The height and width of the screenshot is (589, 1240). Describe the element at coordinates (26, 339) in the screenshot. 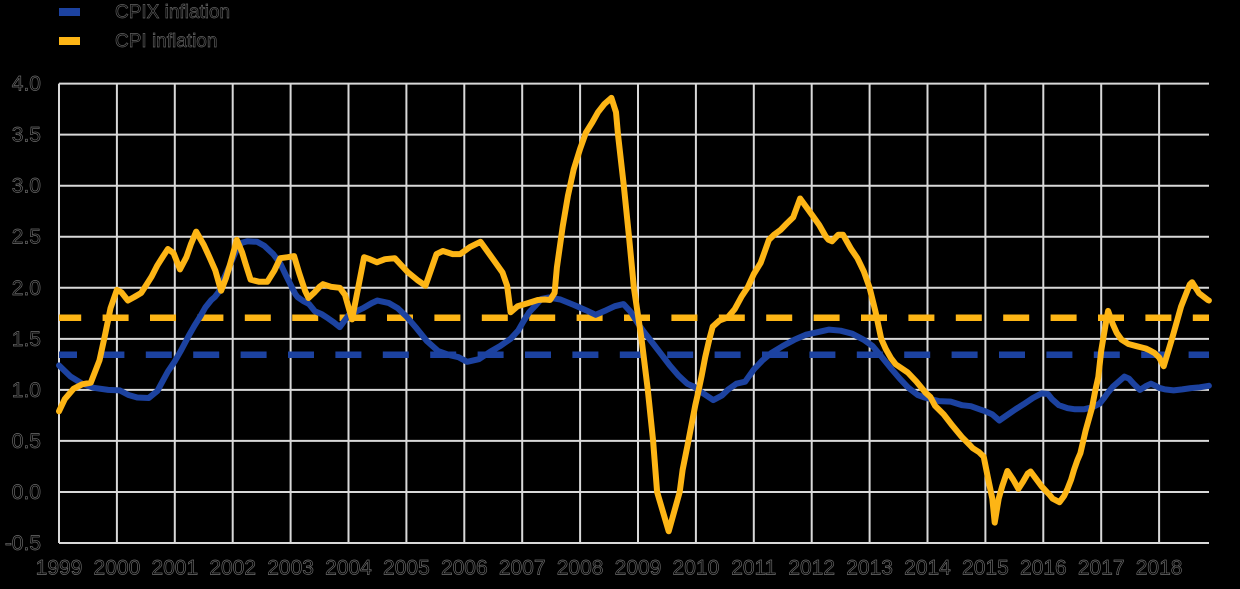

I see `svg-text: 1.5` at that location.